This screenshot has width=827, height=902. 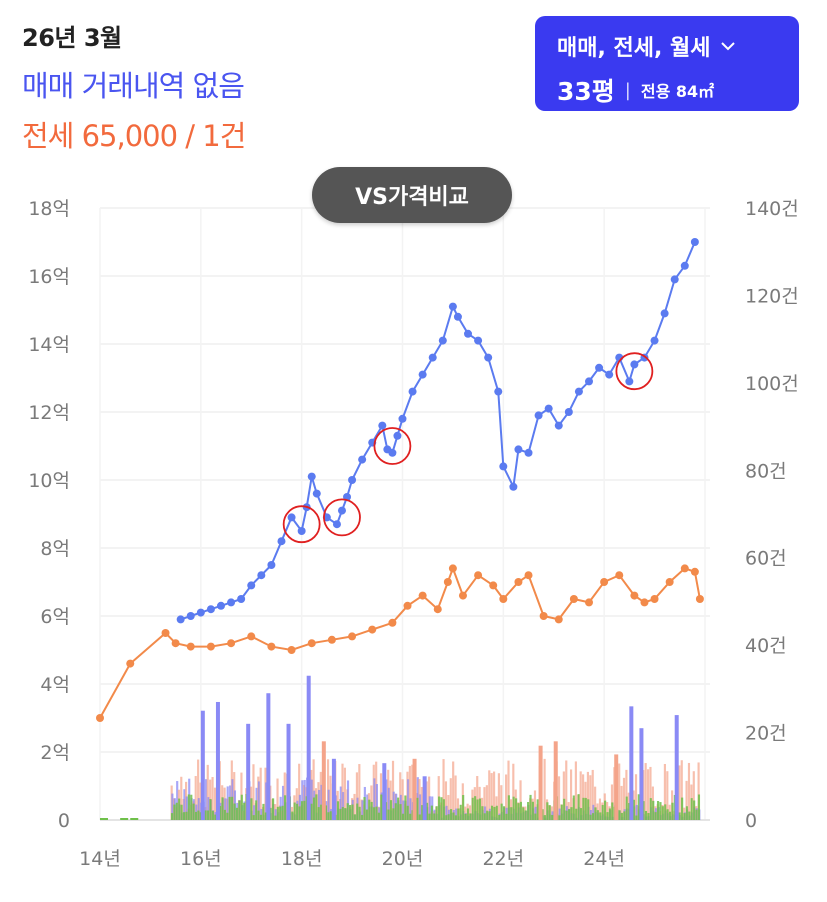 What do you see at coordinates (412, 195) in the screenshot?
I see `vs-compare-button: VS가격비교` at bounding box center [412, 195].